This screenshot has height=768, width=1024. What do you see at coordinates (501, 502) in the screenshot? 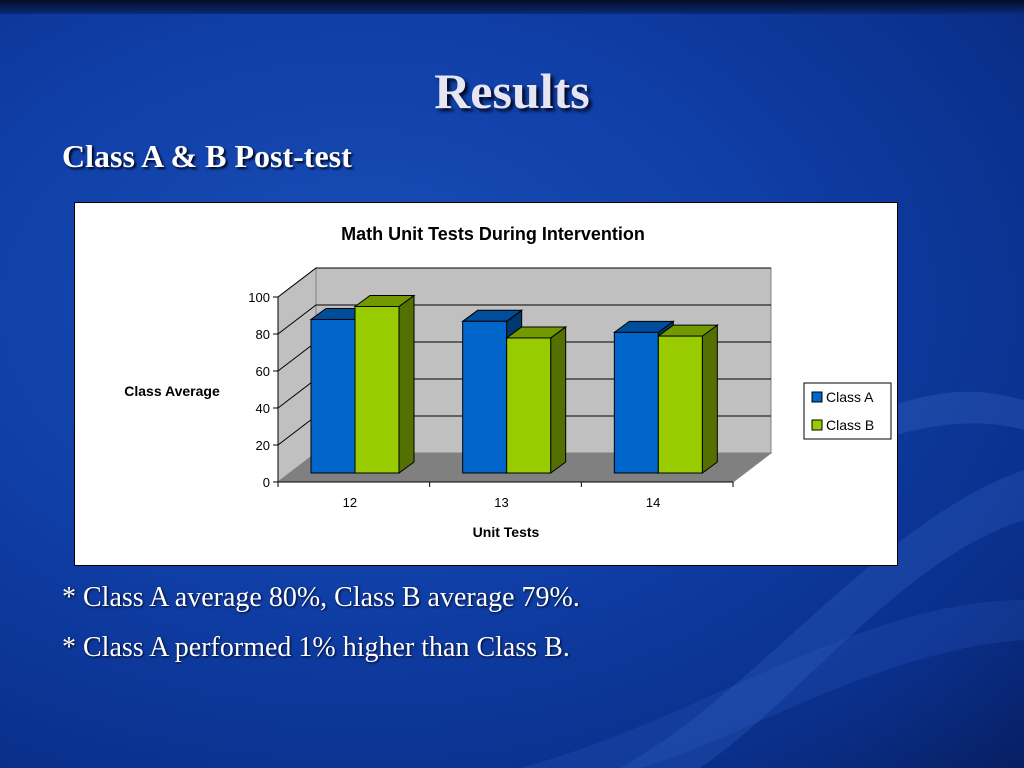
I see `x-tick-label: 13` at bounding box center [501, 502].